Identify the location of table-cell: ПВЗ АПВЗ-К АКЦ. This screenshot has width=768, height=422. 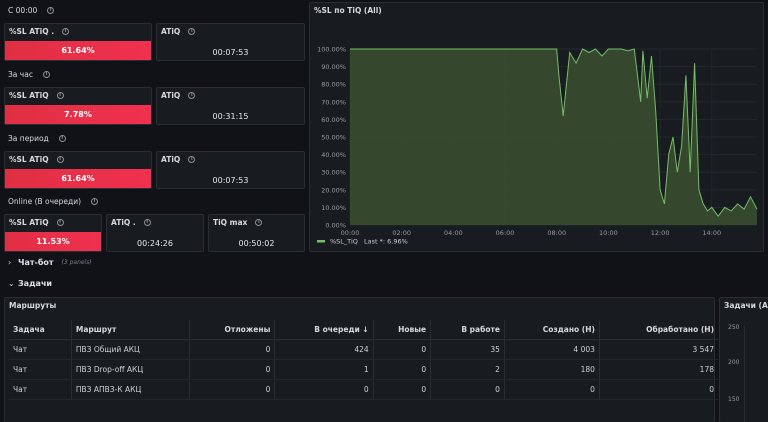
(130, 389).